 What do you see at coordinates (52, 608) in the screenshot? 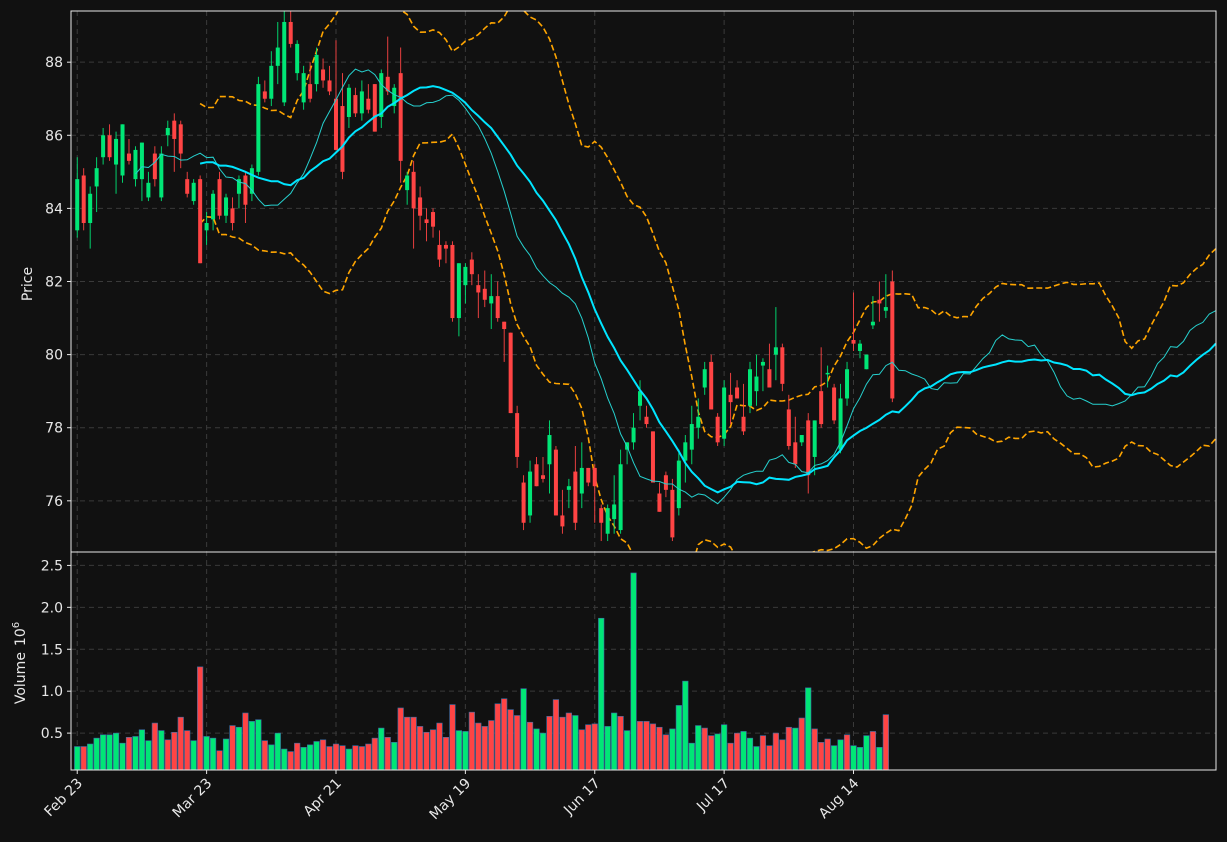
I see `volume-tick-label: 2.0` at bounding box center [52, 608].